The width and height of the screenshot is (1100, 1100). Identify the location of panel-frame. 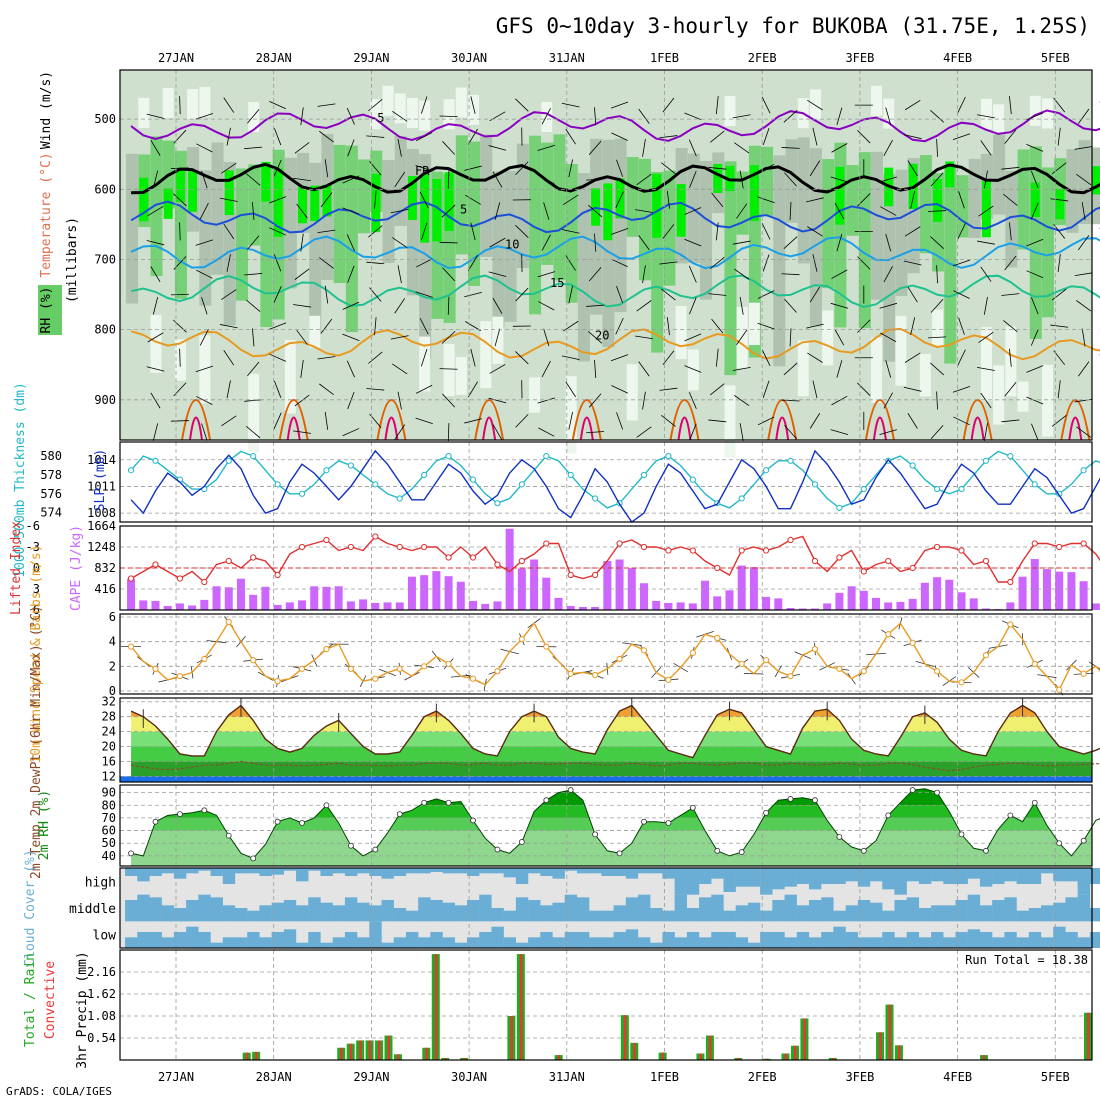
(606, 568).